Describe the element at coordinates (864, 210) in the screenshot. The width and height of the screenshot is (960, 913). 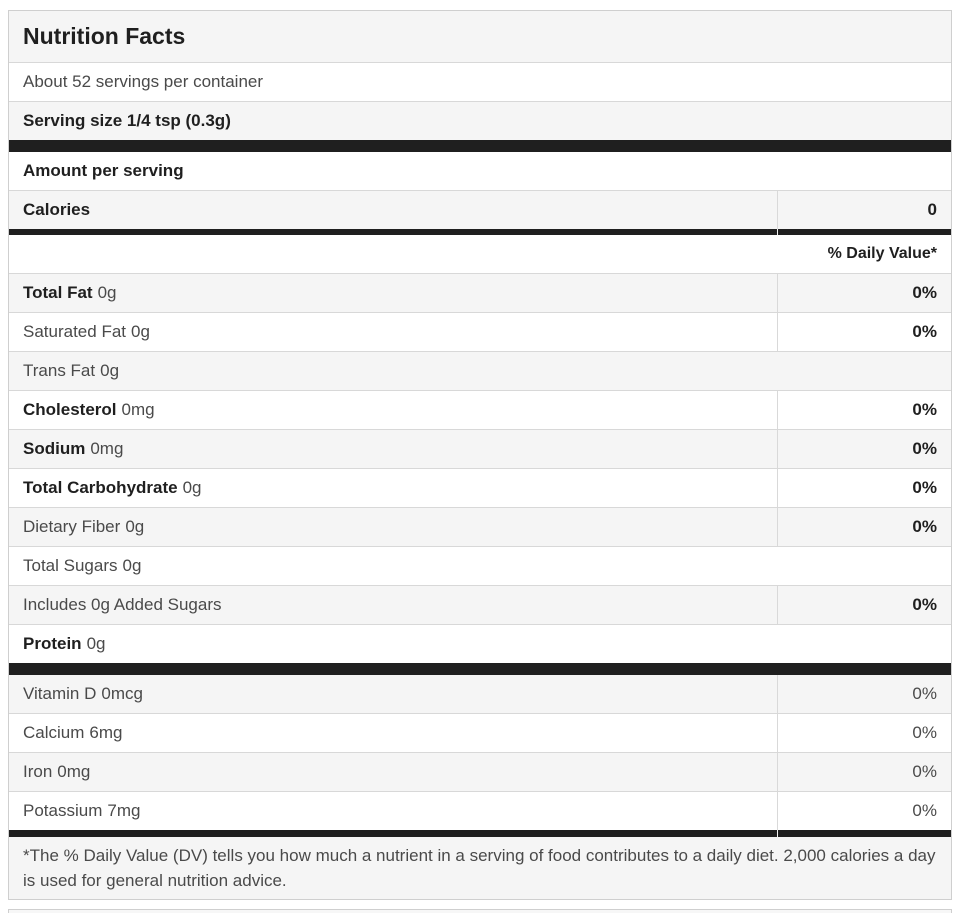
I see `calories-value: 0` at that location.